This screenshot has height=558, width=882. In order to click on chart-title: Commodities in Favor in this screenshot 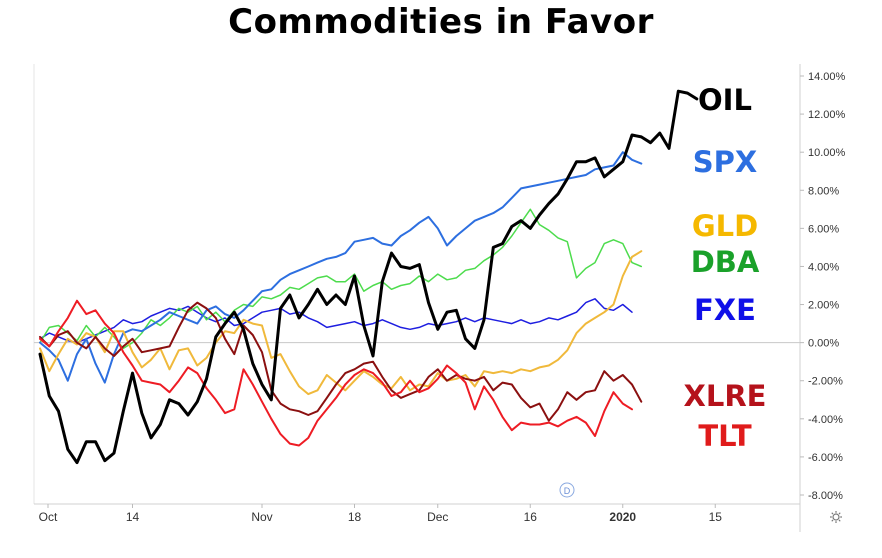, I will do `click(441, 22)`.